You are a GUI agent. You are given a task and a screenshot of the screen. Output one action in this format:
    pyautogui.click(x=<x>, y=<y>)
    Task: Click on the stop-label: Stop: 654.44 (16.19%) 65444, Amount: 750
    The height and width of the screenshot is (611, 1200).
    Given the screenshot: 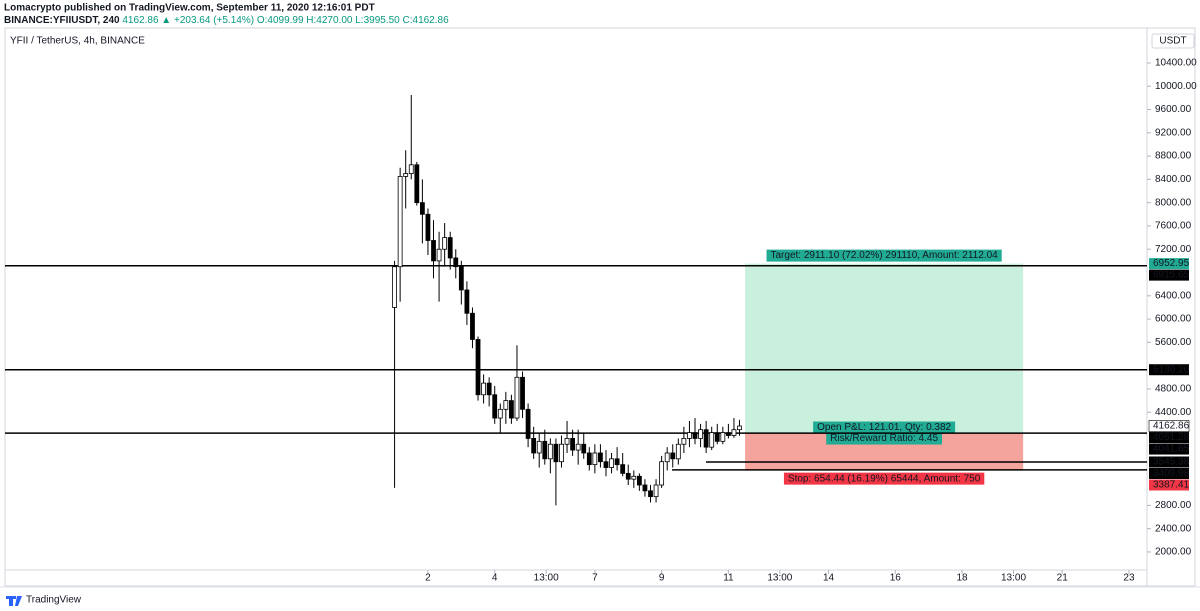 What is the action you would take?
    pyautogui.click(x=884, y=478)
    